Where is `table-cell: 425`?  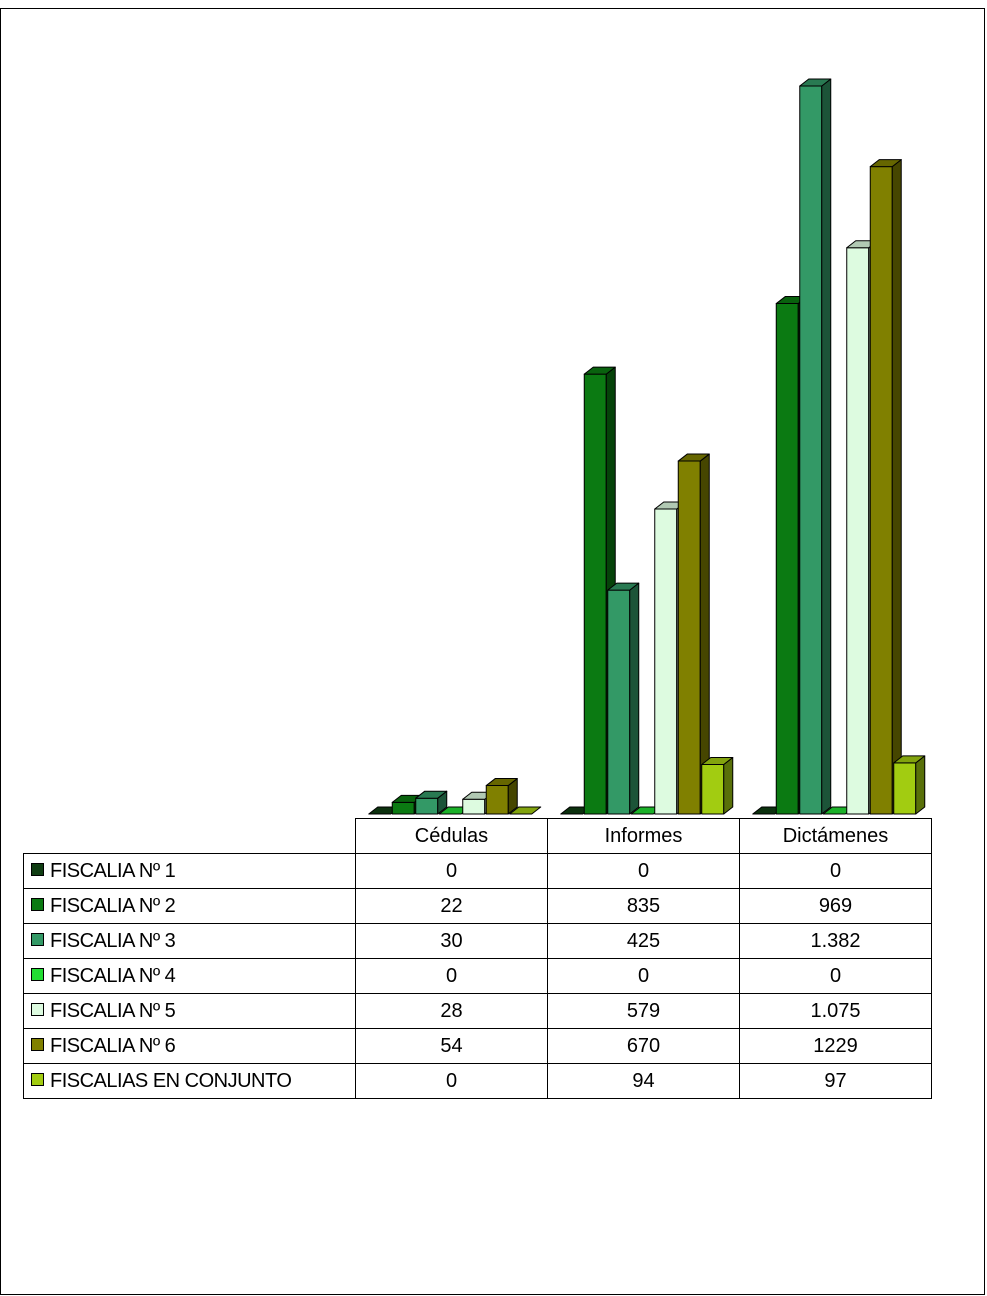
table-cell: 425 is located at coordinates (643, 941).